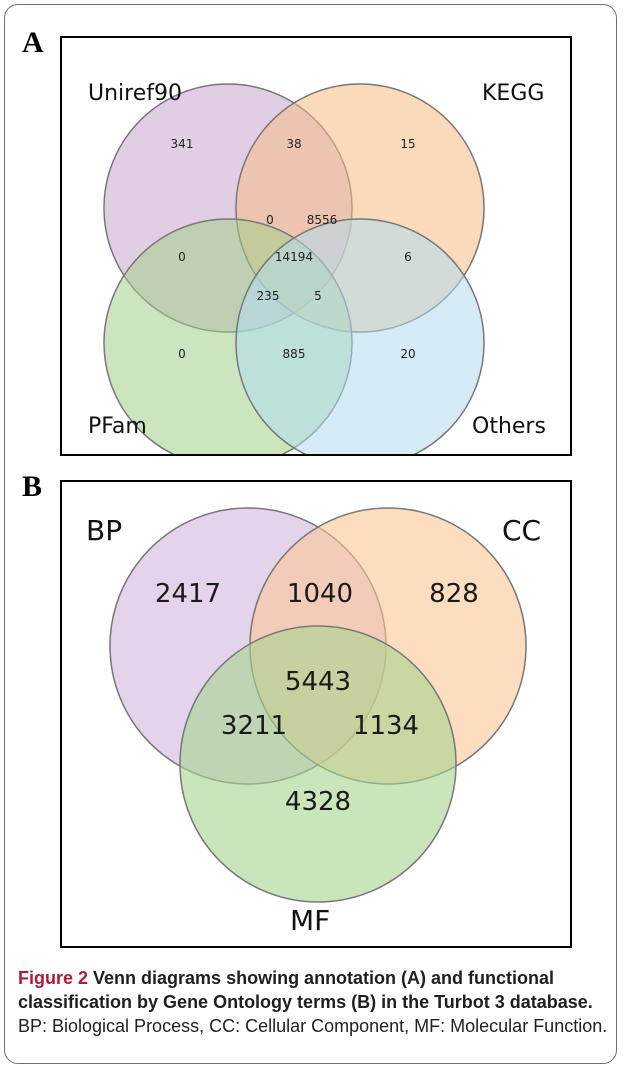 Image resolution: width=625 pixels, height=1070 pixels. I want to click on circle-mf, so click(318, 764).